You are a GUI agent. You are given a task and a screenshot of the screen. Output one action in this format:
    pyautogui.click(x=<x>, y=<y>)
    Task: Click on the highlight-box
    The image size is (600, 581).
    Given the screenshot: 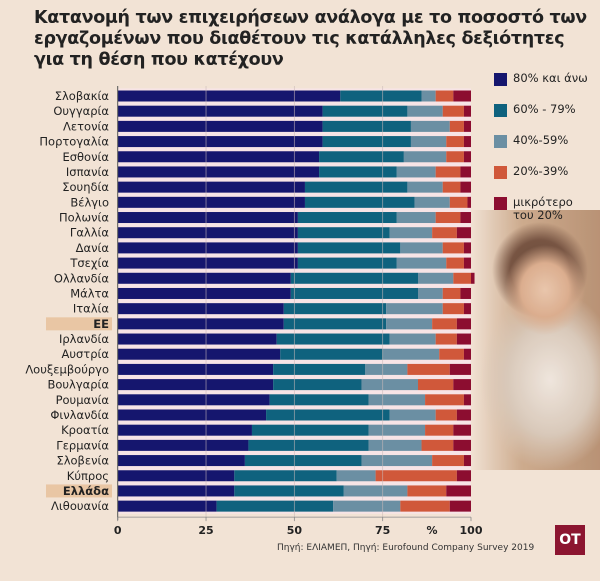 What is the action you would take?
    pyautogui.click(x=79, y=324)
    